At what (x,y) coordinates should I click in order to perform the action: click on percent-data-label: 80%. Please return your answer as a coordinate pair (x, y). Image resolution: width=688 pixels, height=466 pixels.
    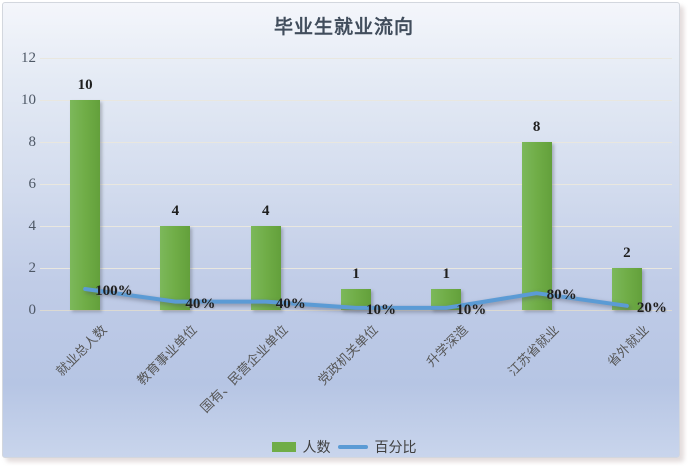
    Looking at the image, I should click on (561, 295).